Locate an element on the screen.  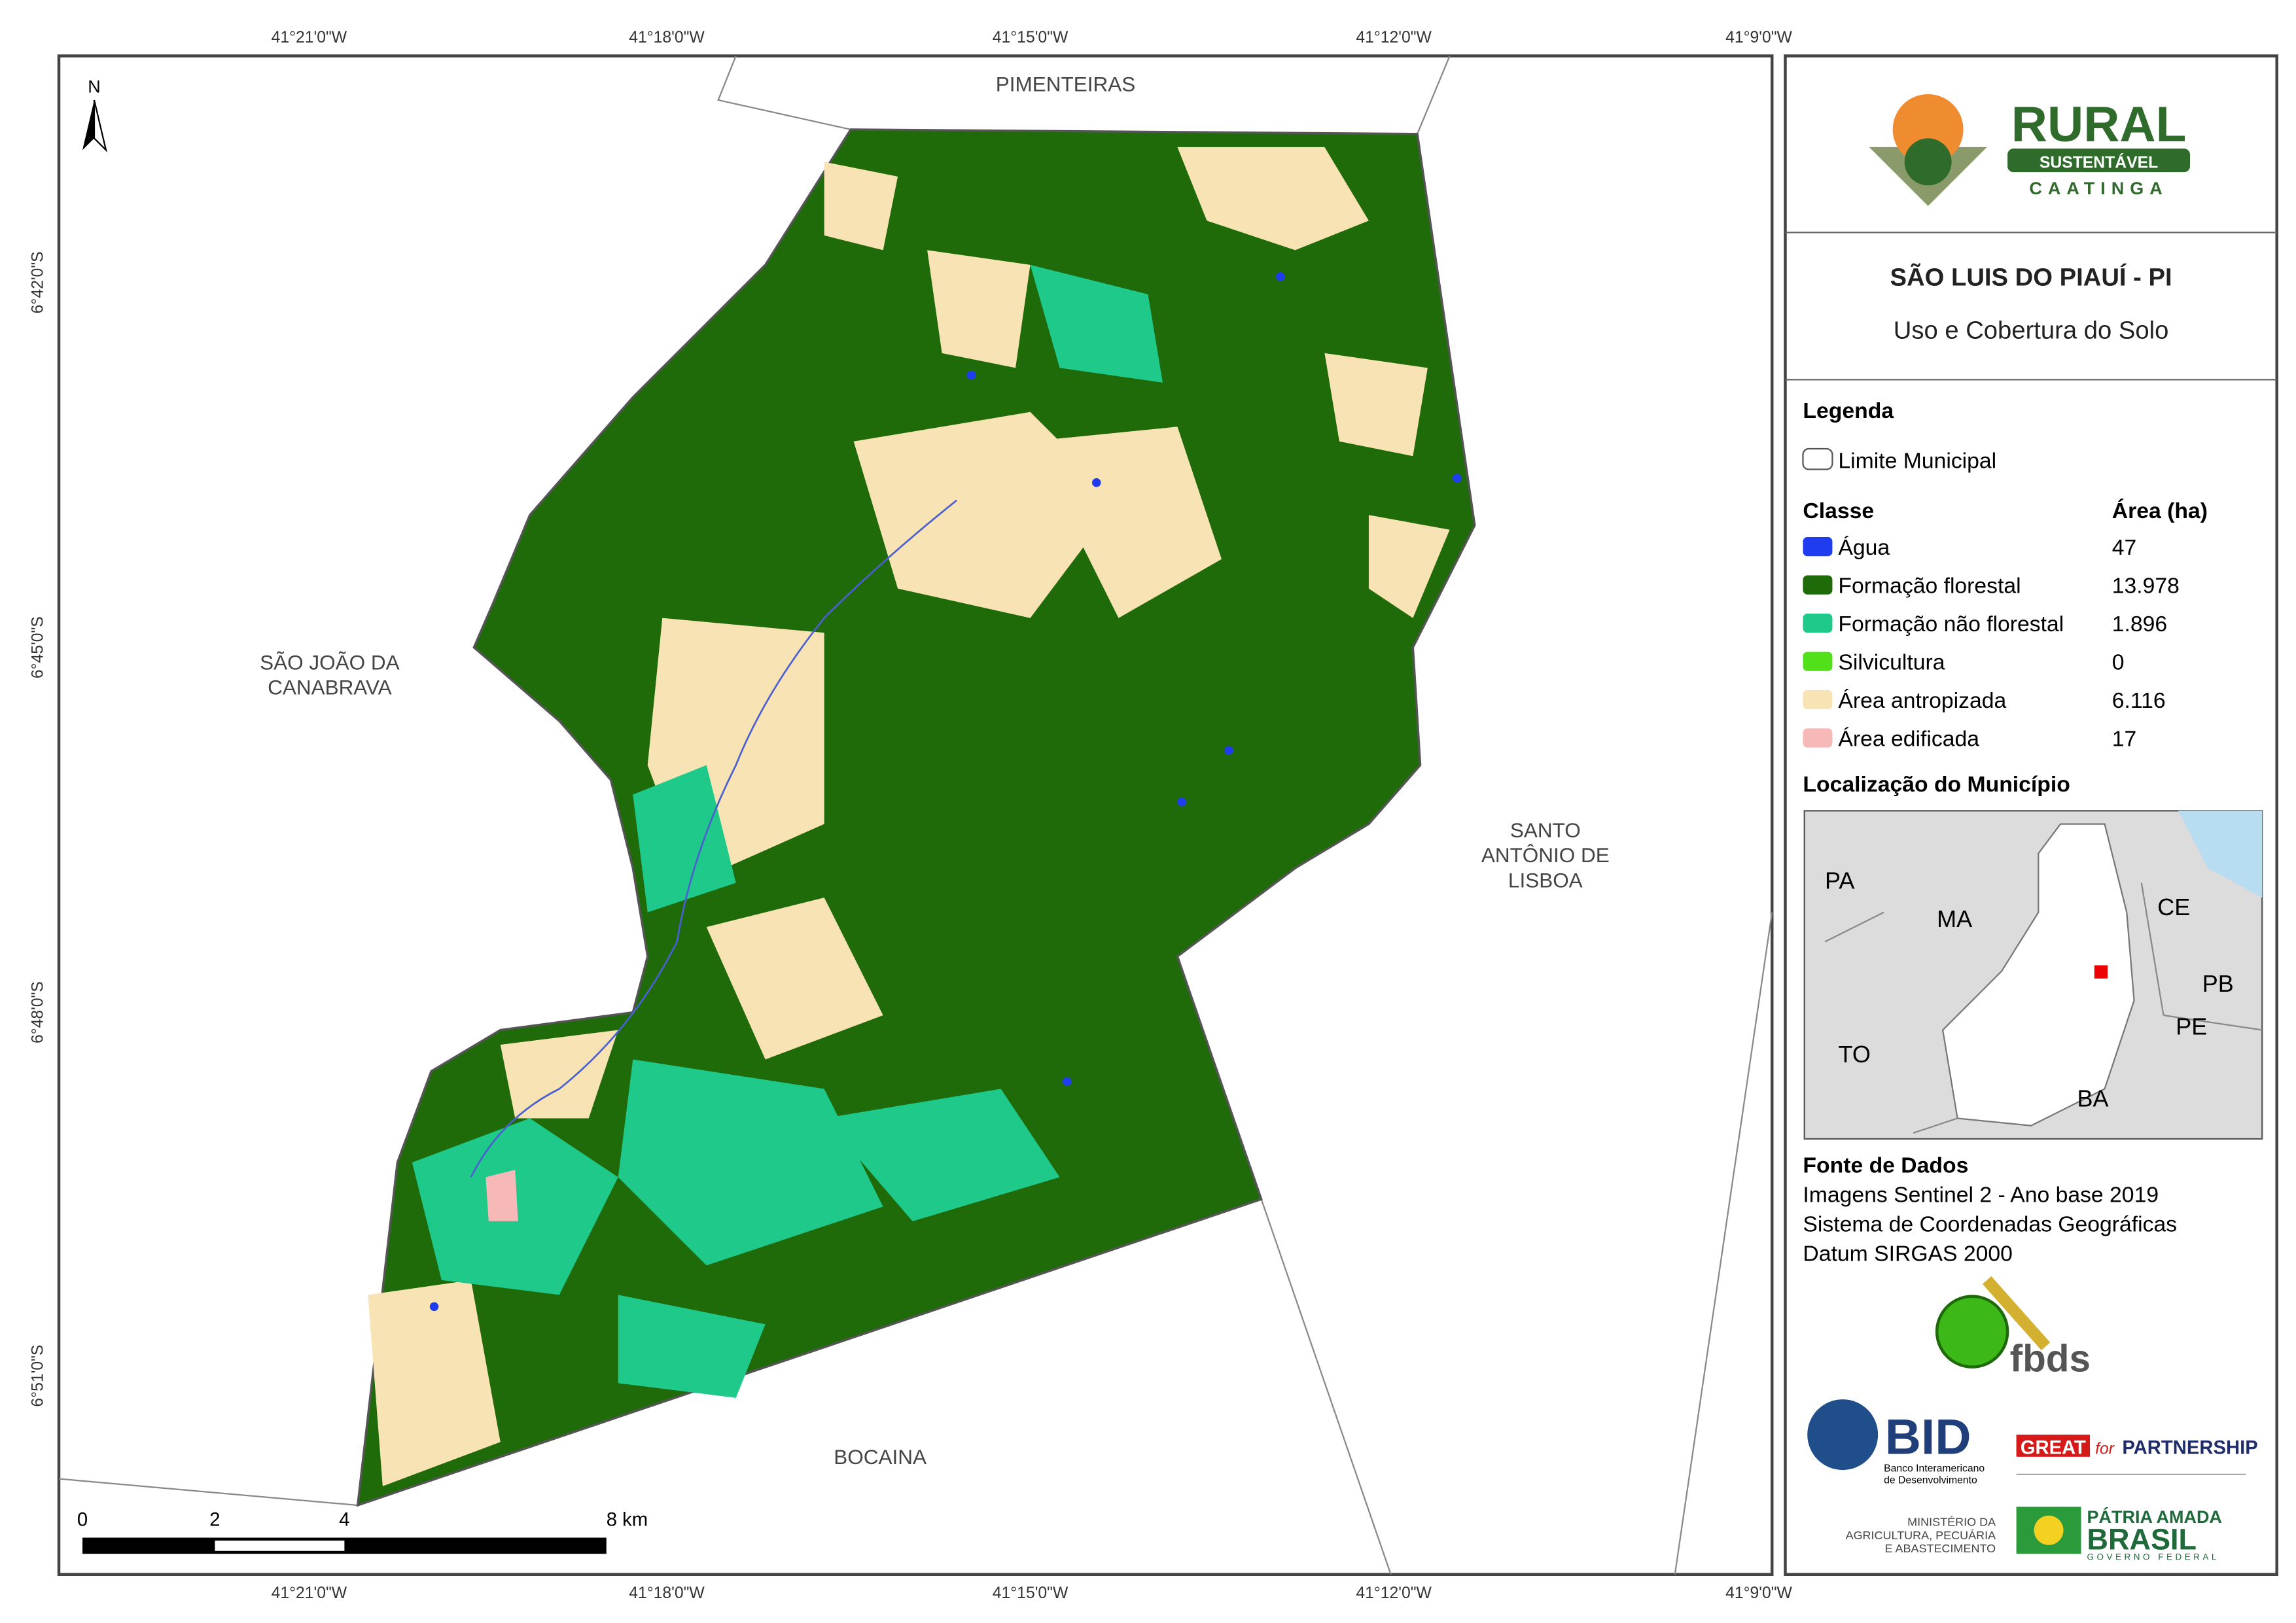
logo-sub: SUSTENTÁVEL is located at coordinates (2099, 162).